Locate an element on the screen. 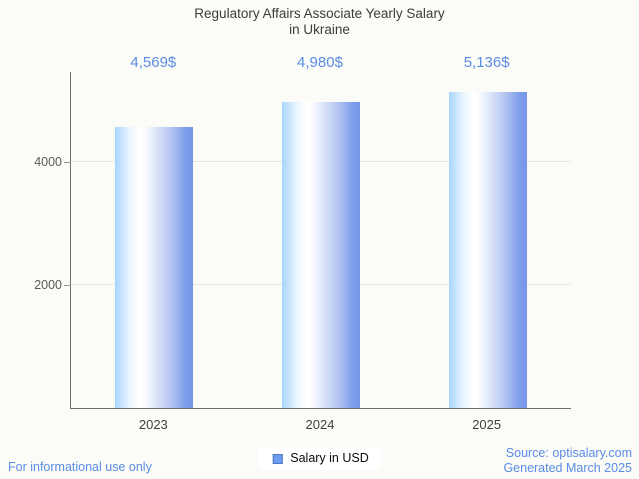 This screenshot has height=479, width=639. bar-value-label-2025: 5,136$ is located at coordinates (486, 62).